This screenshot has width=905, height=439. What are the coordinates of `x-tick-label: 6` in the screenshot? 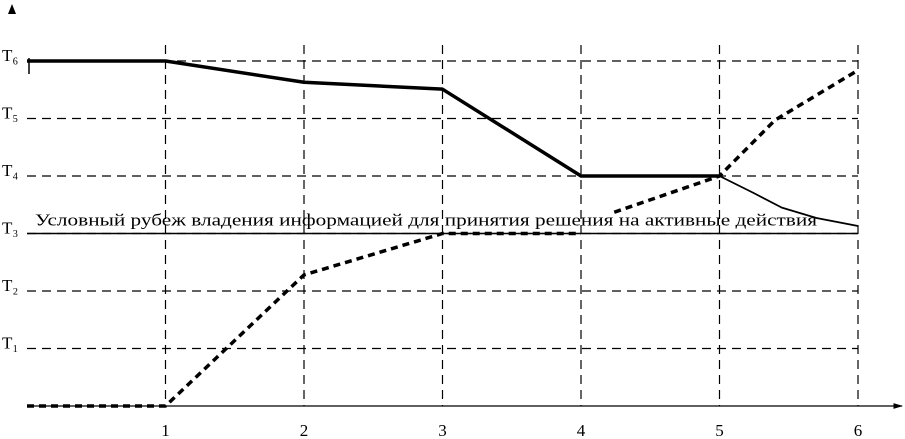 It's located at (858, 430).